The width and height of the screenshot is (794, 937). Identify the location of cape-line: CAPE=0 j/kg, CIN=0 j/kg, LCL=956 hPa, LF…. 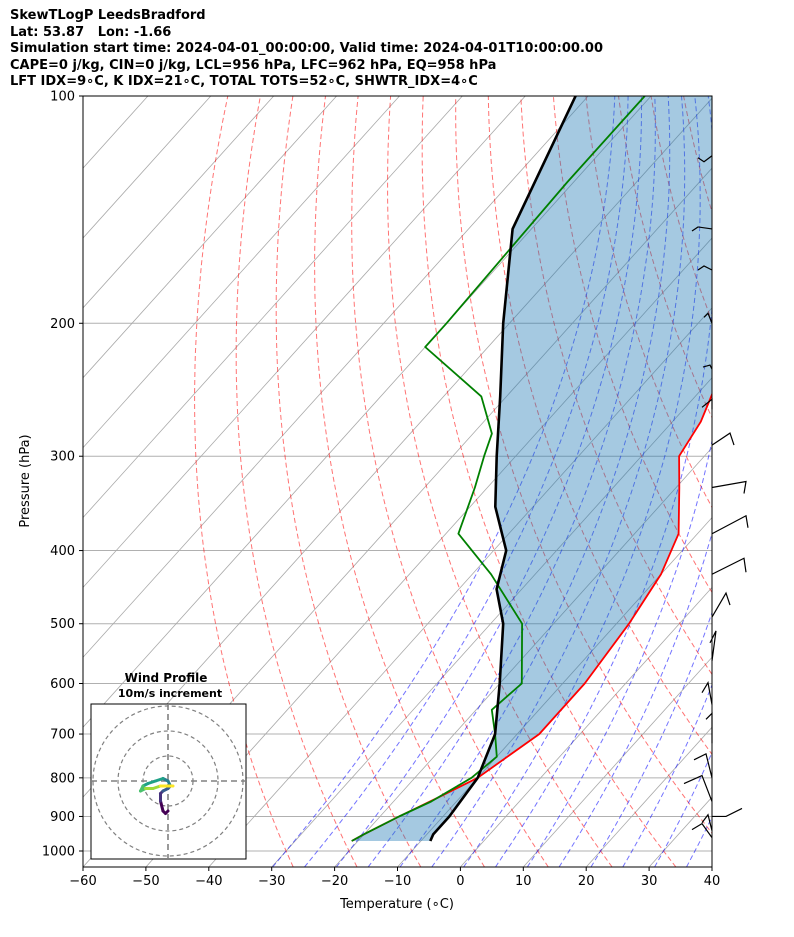
(253, 65).